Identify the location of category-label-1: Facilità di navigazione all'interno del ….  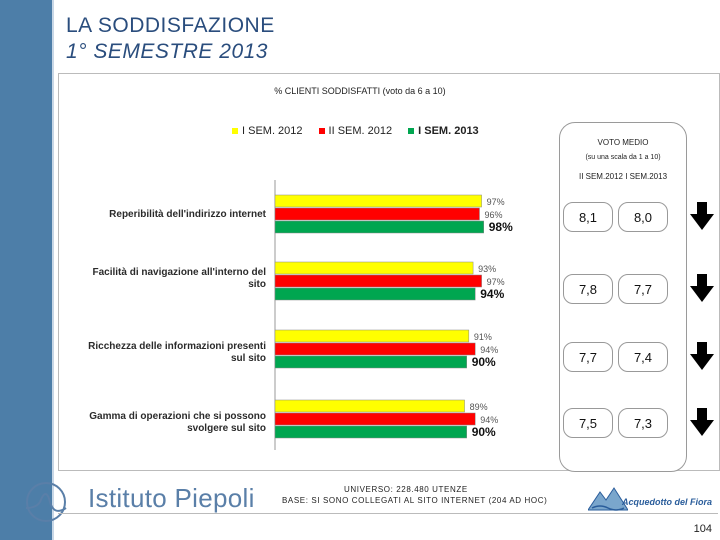
(161, 279).